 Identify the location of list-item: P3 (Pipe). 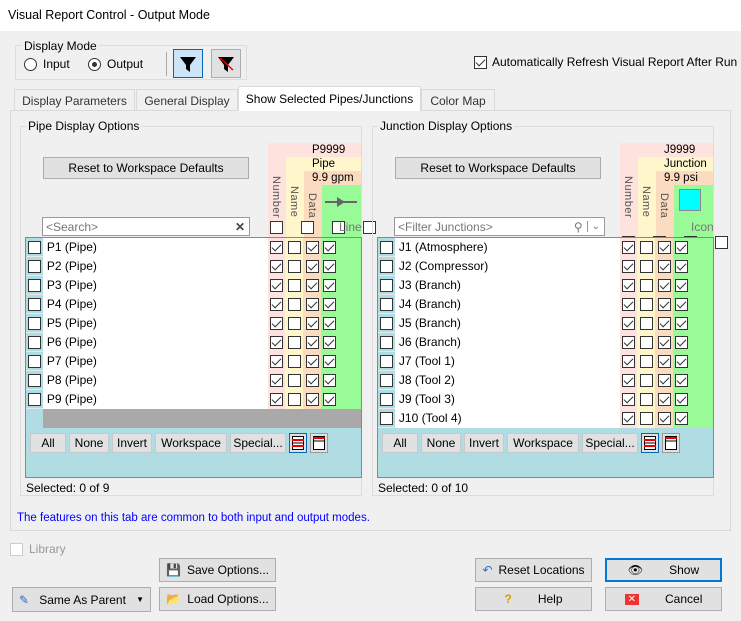
(193, 285).